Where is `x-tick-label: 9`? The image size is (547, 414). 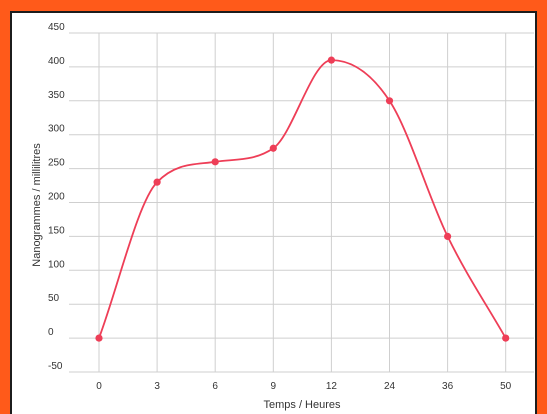
x-tick-label: 9 is located at coordinates (274, 386).